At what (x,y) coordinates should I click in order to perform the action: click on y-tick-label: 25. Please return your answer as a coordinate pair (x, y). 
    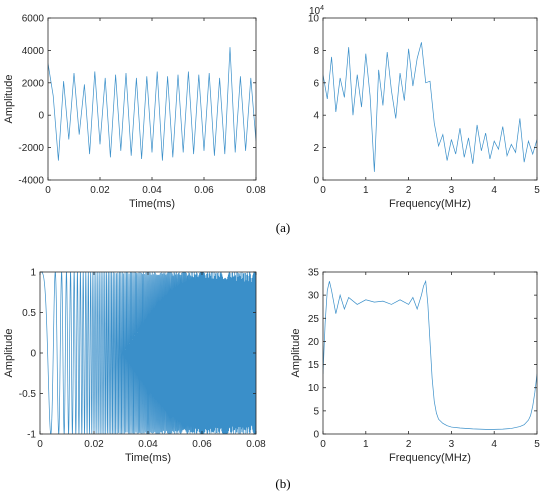
    Looking at the image, I should click on (314, 319).